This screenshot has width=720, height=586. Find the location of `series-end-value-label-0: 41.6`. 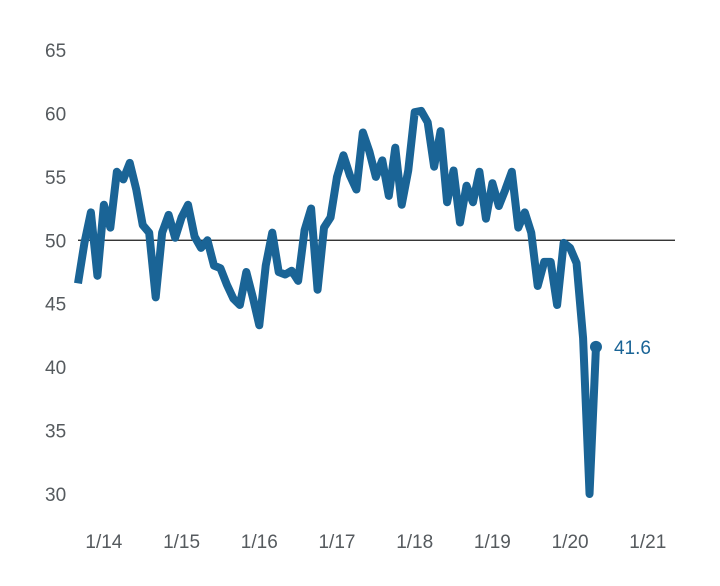

series-end-value-label-0: 41.6 is located at coordinates (632, 348).